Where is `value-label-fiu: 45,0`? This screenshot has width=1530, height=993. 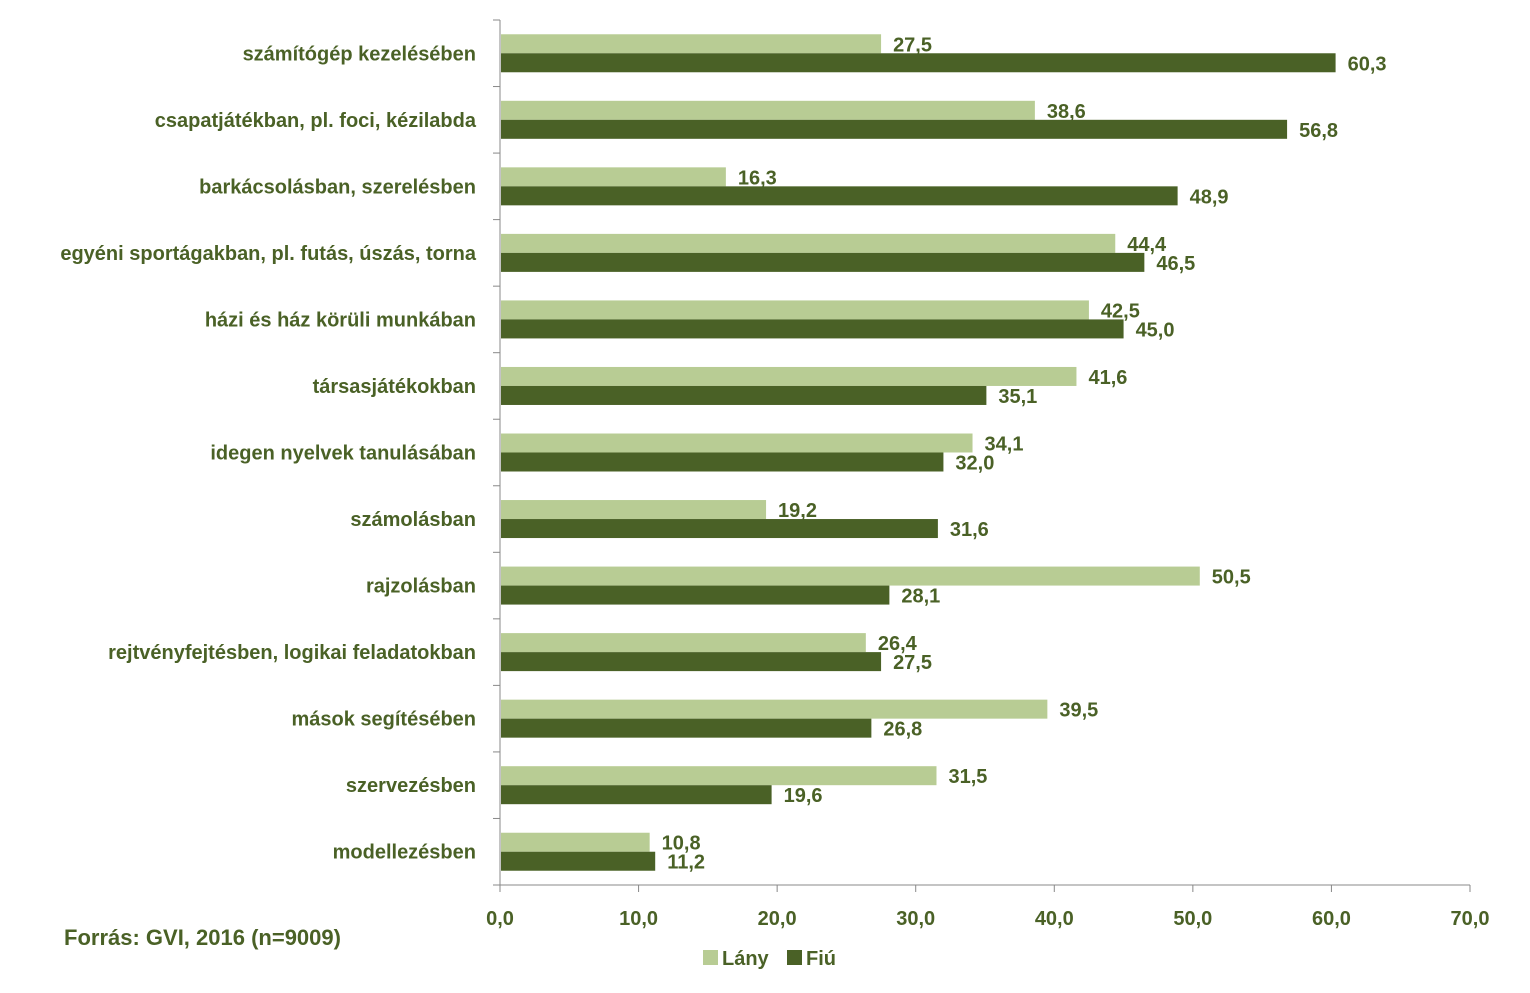 value-label-fiu: 45,0 is located at coordinates (1155, 330).